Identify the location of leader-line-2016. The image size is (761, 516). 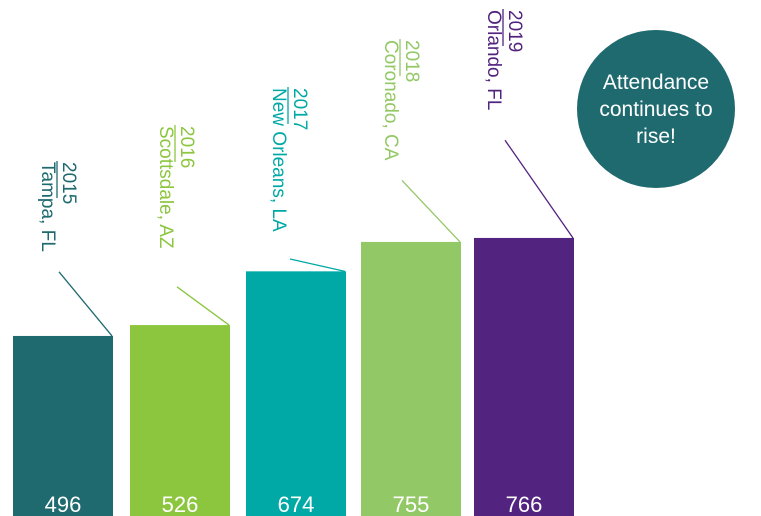
(203, 306).